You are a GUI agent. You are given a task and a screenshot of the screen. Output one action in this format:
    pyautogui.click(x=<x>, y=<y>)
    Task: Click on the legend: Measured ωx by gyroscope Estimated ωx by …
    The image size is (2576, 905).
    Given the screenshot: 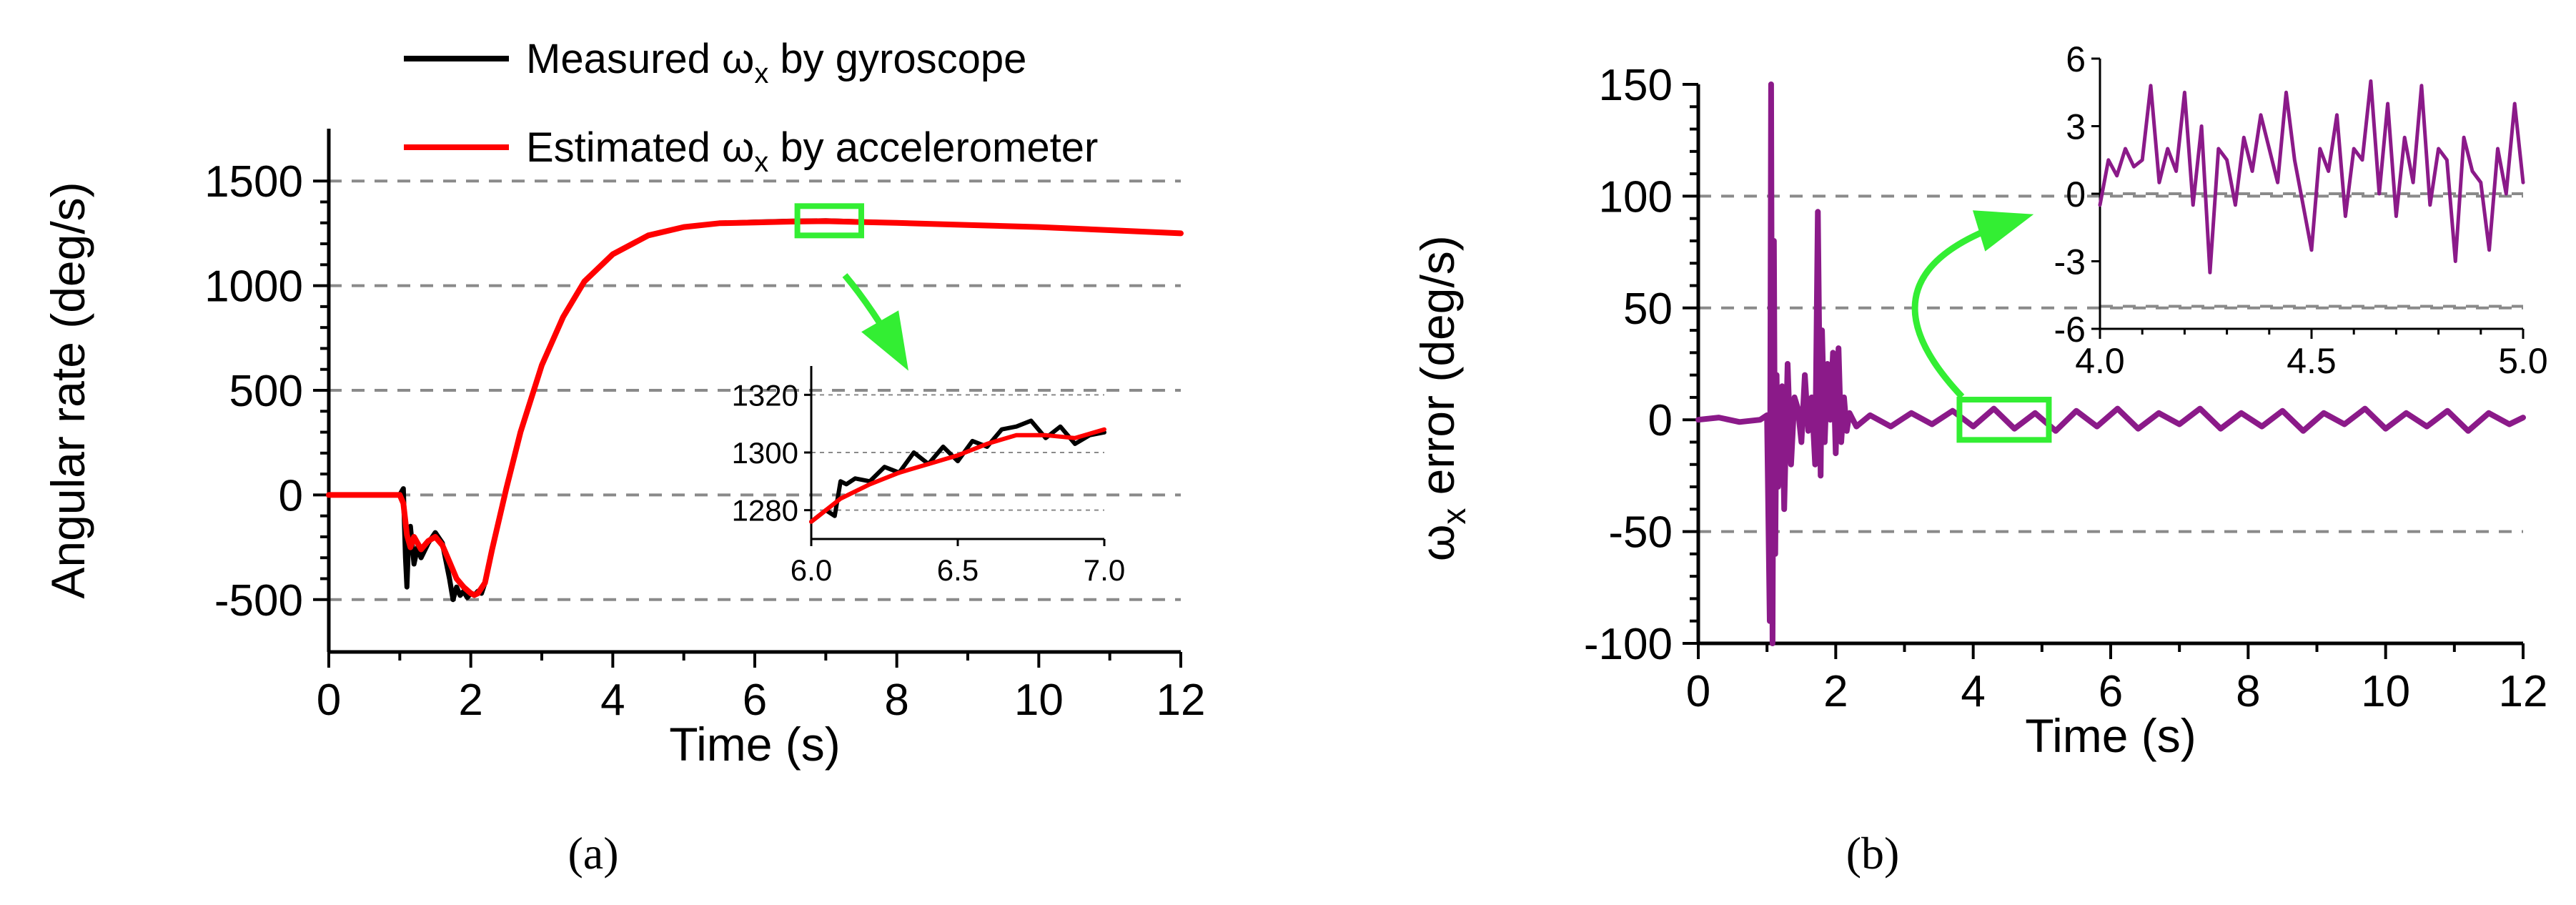 What is the action you would take?
    pyautogui.click(x=751, y=107)
    